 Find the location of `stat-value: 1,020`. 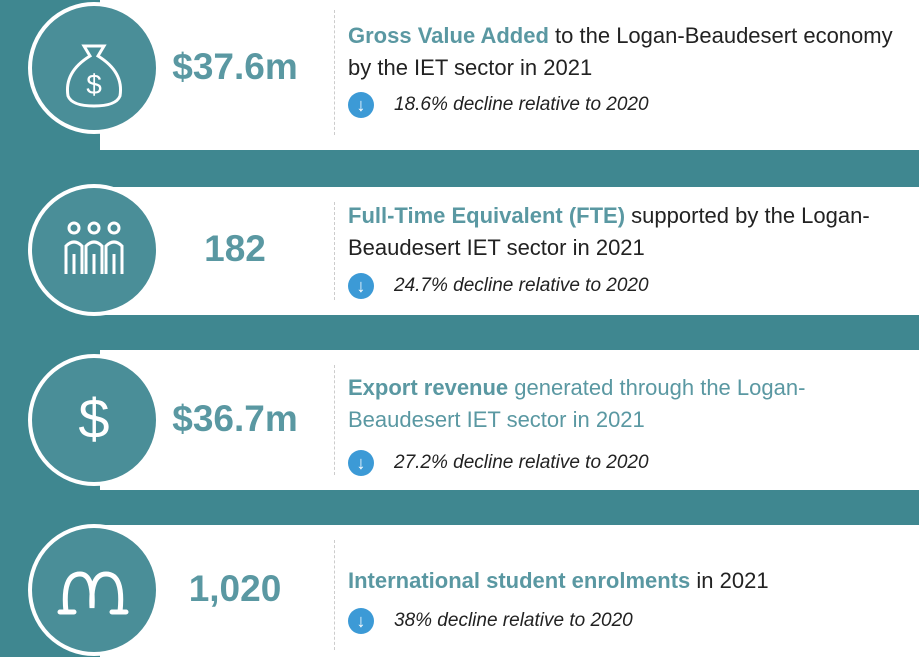

stat-value: 1,020 is located at coordinates (235, 588).